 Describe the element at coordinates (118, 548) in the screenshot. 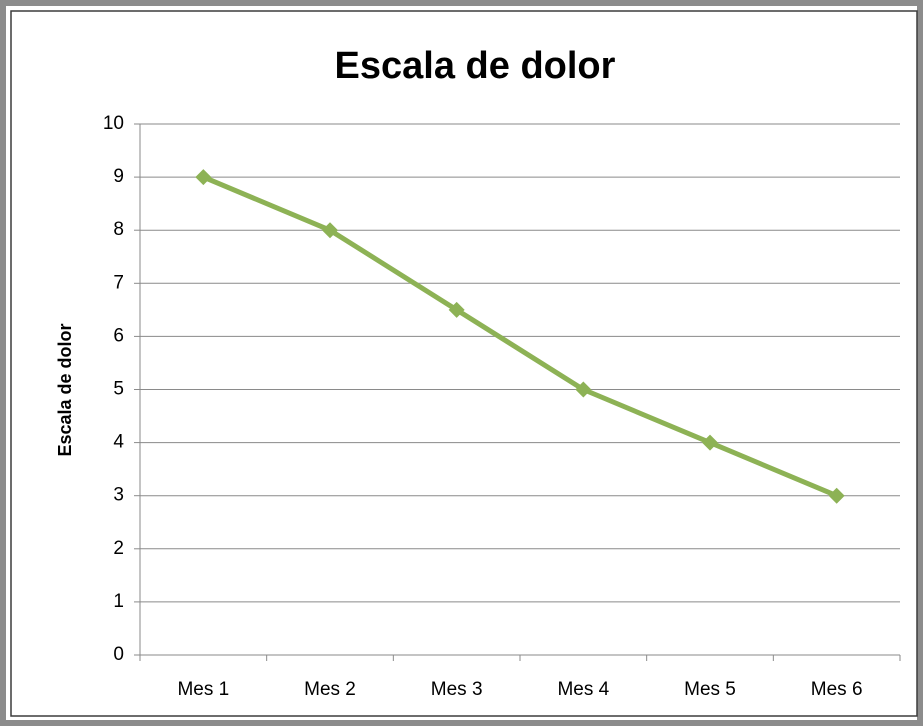

I see `y-tick-label: 2` at that location.